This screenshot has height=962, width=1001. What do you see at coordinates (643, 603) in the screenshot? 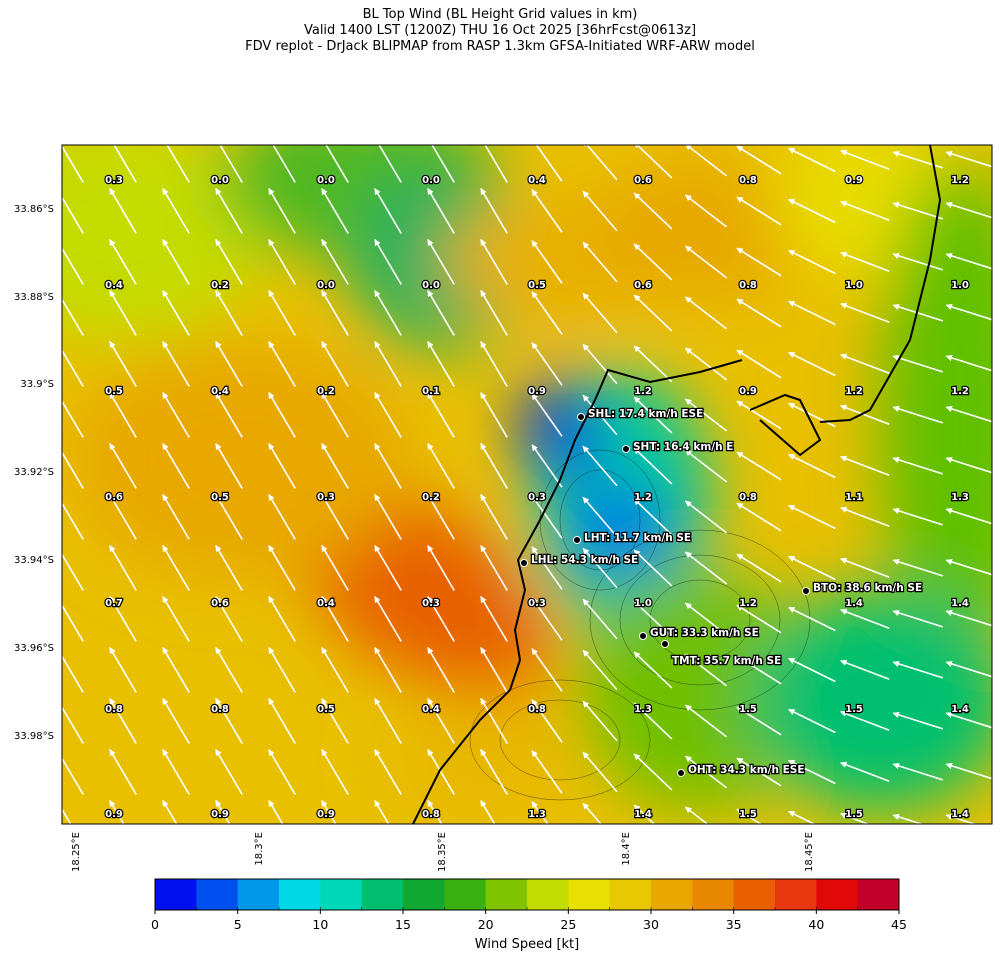
I see `bl-height-value: 1.0` at bounding box center [643, 603].